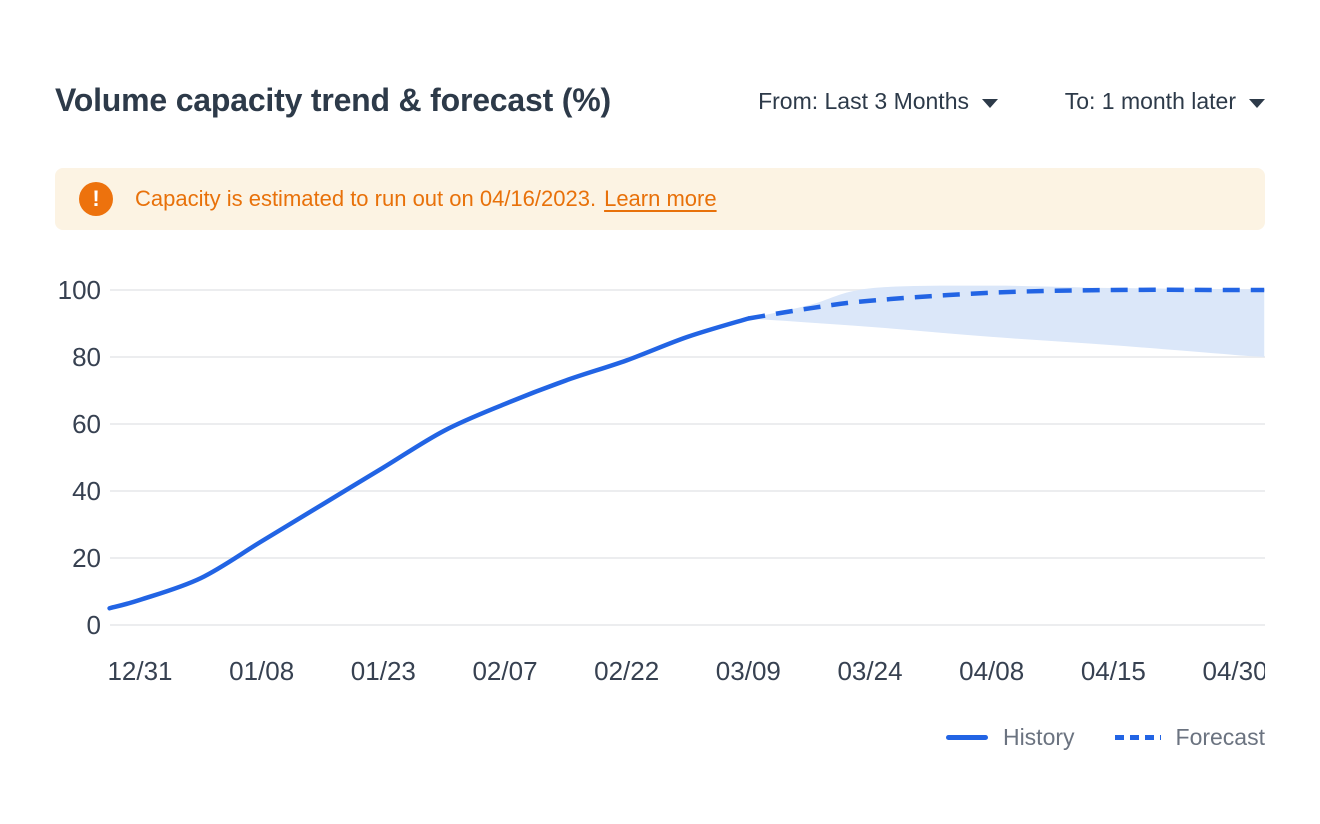  What do you see at coordinates (748, 671) in the screenshot?
I see `x-tick-label: 03/09` at bounding box center [748, 671].